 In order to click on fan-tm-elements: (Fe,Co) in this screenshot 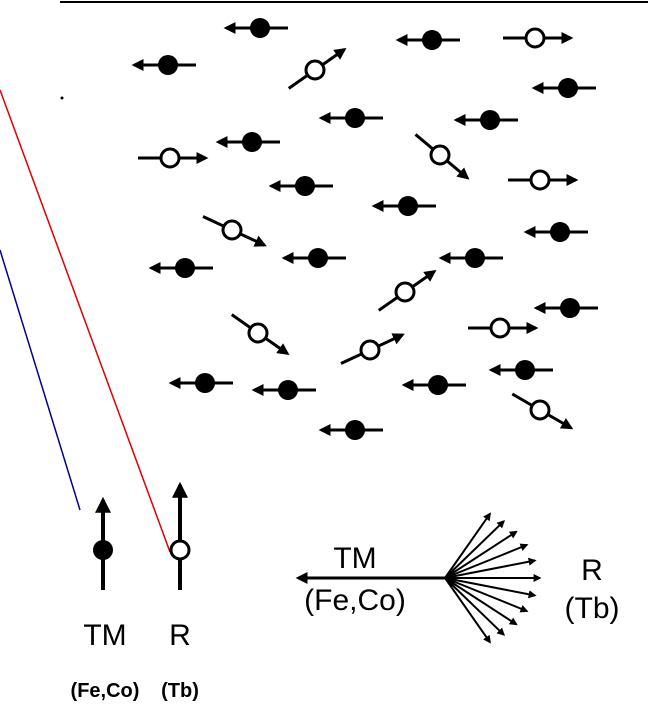, I will do `click(355, 600)`.